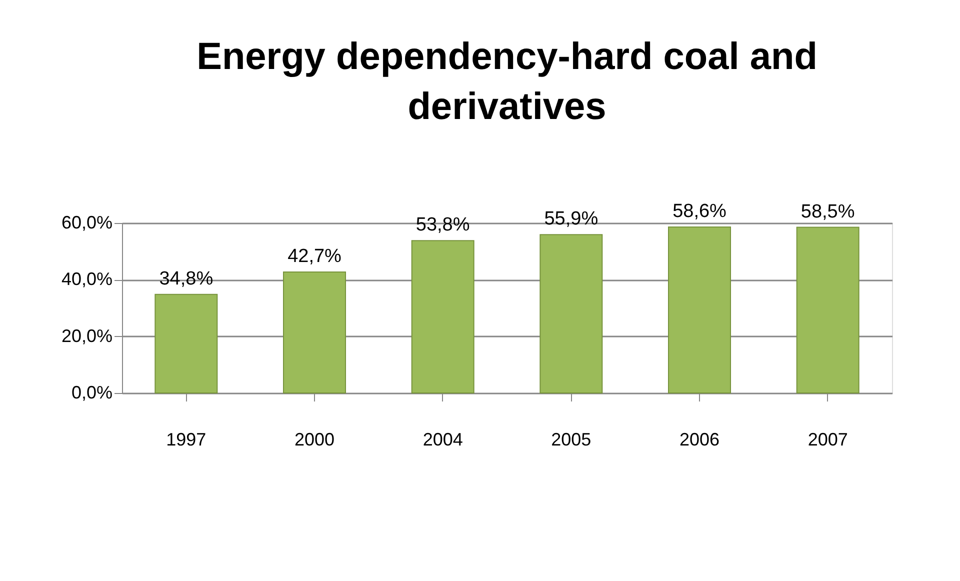 The image size is (960, 581). I want to click on y-tick-label: 60,0%, so click(86, 222).